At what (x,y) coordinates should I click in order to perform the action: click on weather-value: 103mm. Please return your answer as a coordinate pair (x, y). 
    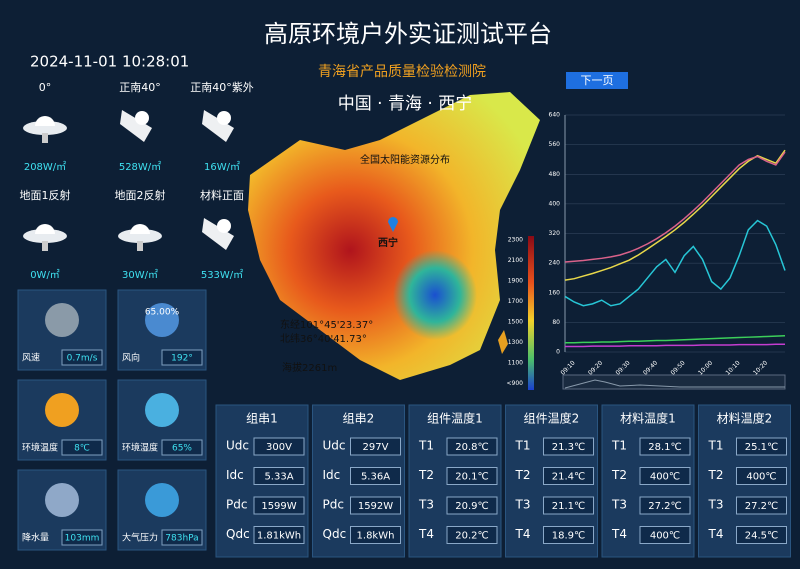
    Looking at the image, I should click on (82, 539).